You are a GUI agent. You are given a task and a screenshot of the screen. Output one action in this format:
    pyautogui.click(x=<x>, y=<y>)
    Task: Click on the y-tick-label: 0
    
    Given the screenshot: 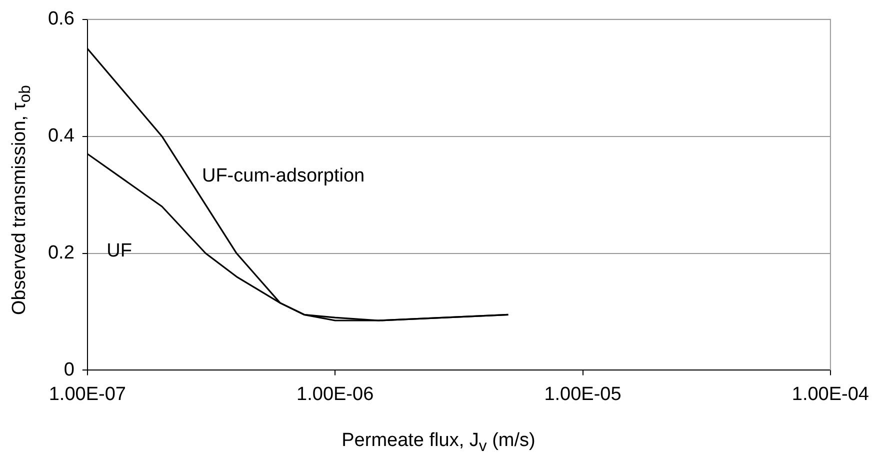 What is the action you would take?
    pyautogui.click(x=69, y=369)
    